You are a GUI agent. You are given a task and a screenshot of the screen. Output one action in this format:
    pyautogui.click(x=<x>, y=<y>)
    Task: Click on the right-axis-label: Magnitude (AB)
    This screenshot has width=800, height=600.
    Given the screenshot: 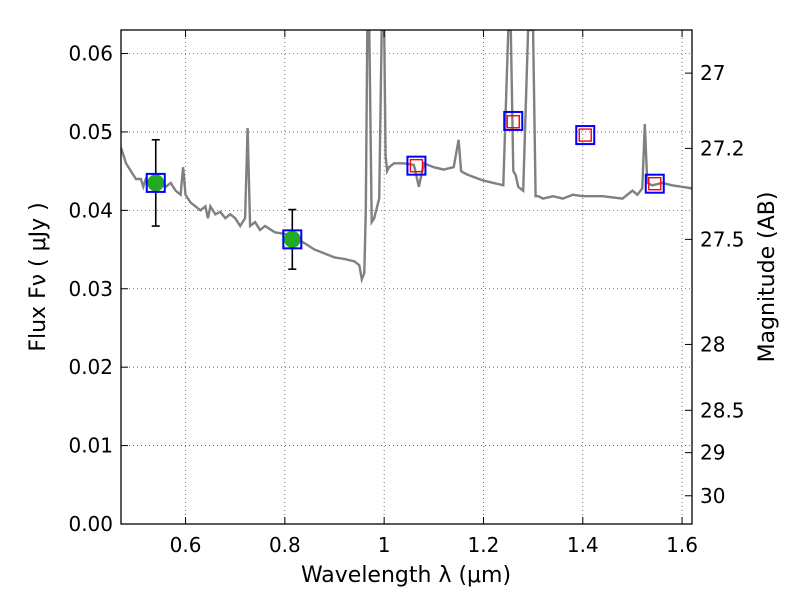 What is the action you would take?
    pyautogui.click(x=767, y=277)
    